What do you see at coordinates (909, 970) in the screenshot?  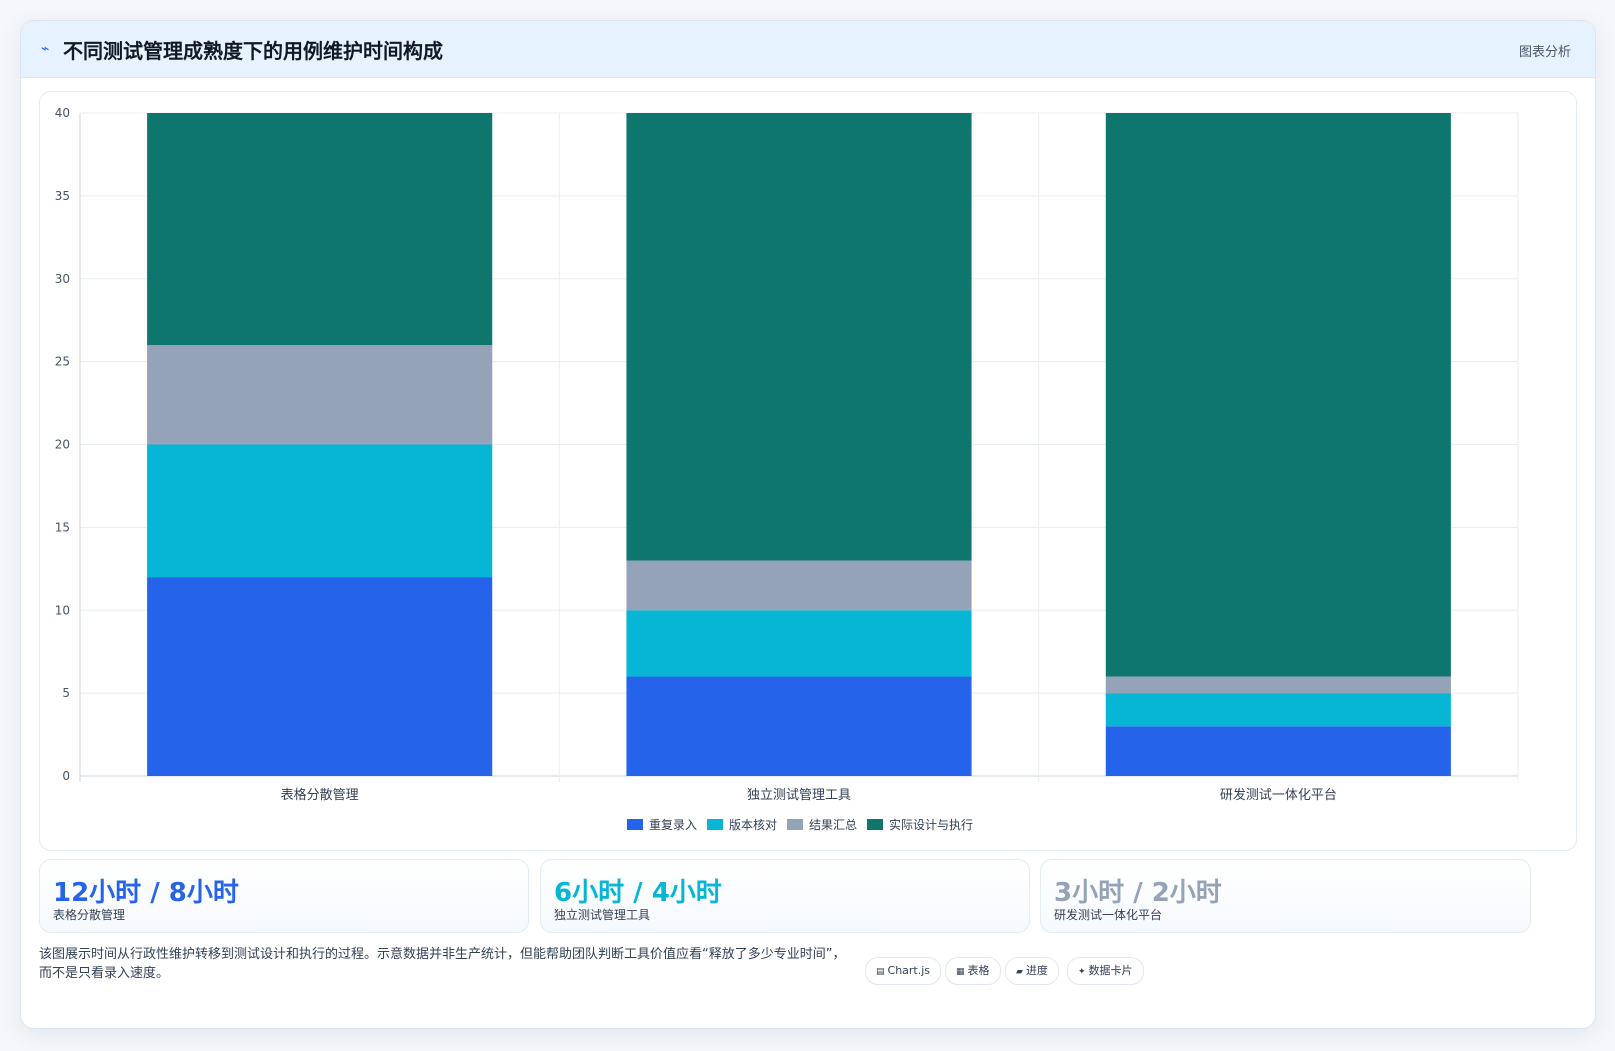 I see `chip-label: Chart.js` at bounding box center [909, 970].